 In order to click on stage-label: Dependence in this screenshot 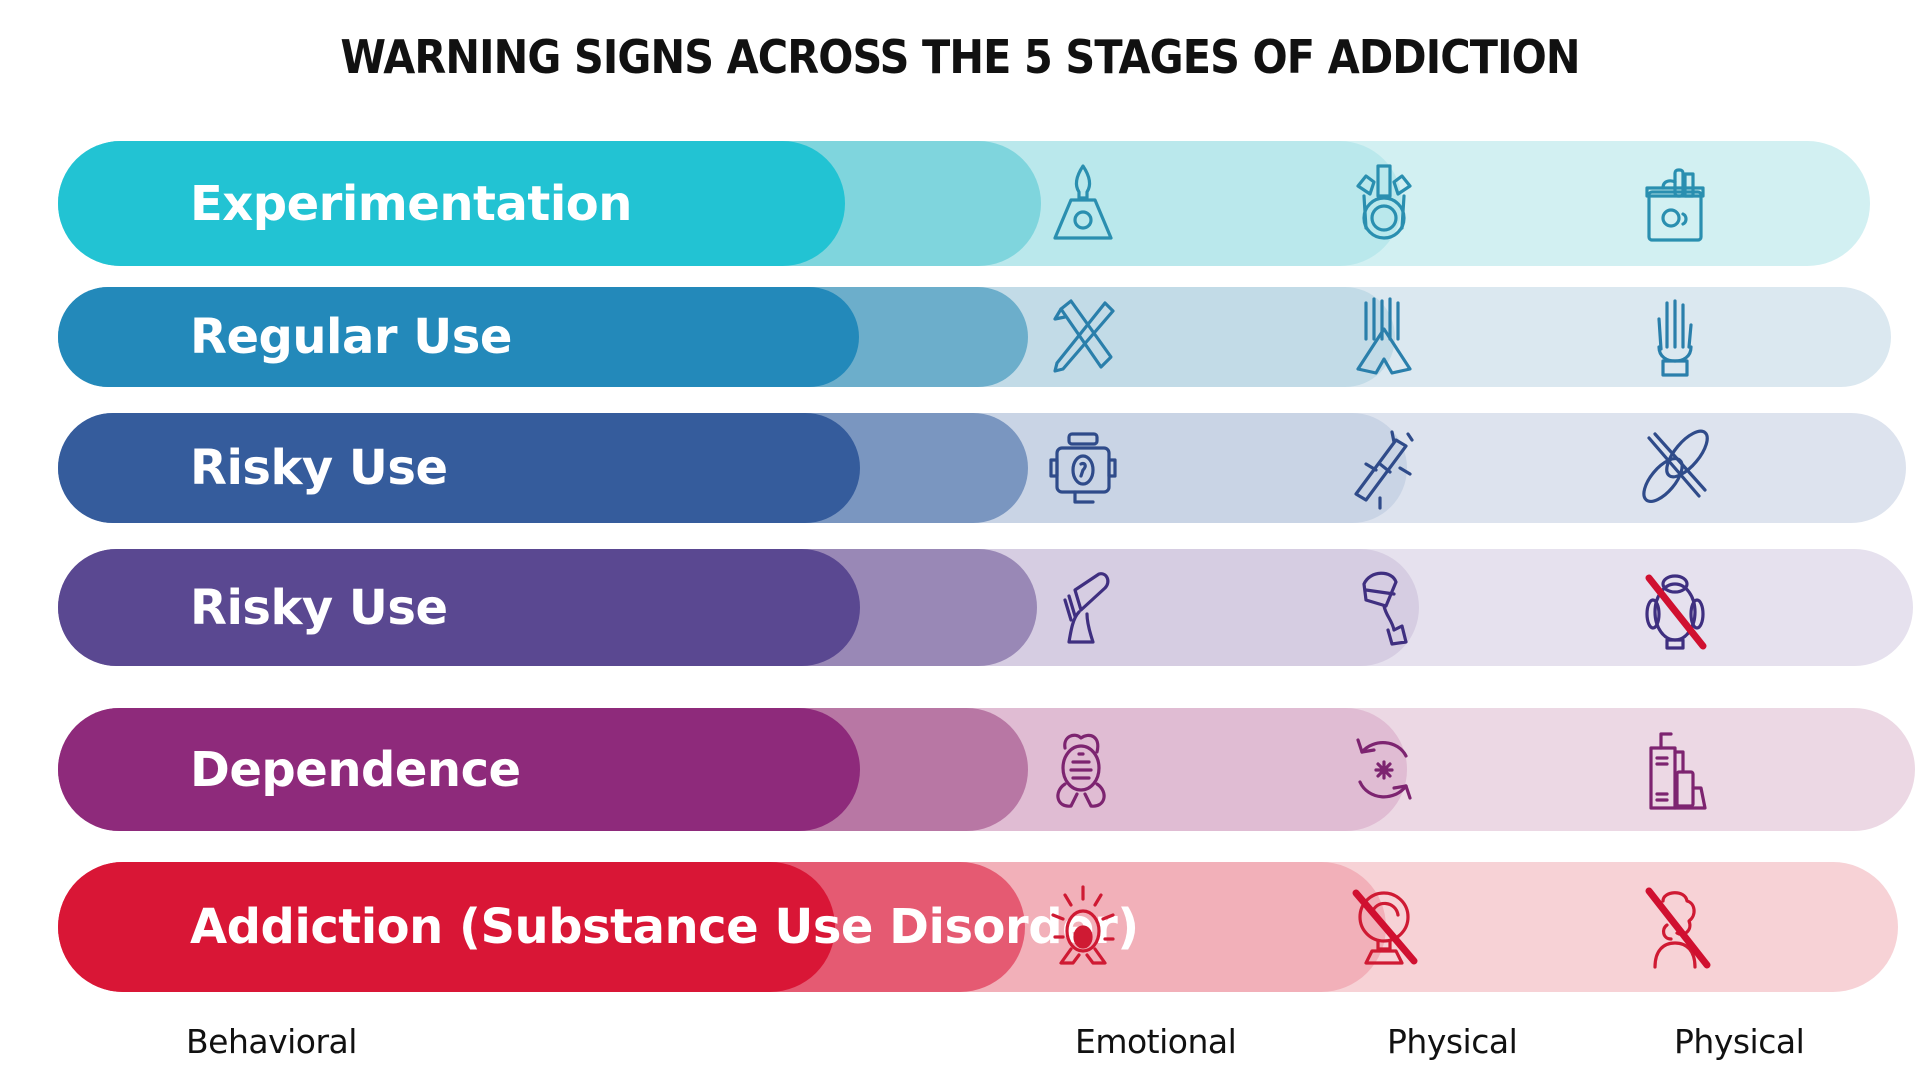, I will do `click(355, 769)`.